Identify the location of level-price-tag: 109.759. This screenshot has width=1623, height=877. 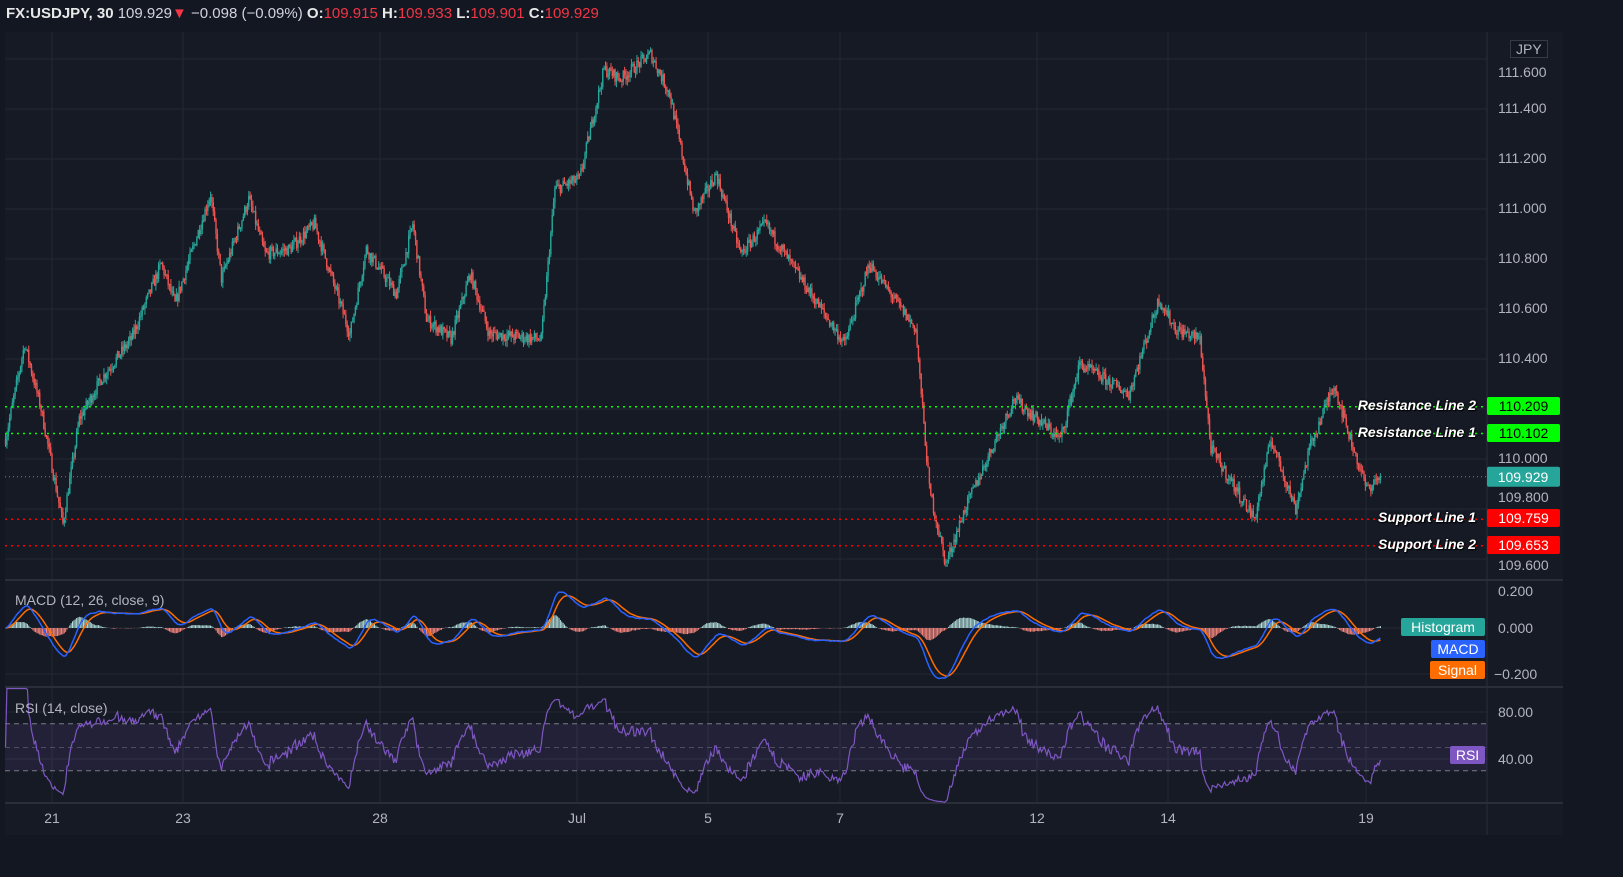
(1523, 518).